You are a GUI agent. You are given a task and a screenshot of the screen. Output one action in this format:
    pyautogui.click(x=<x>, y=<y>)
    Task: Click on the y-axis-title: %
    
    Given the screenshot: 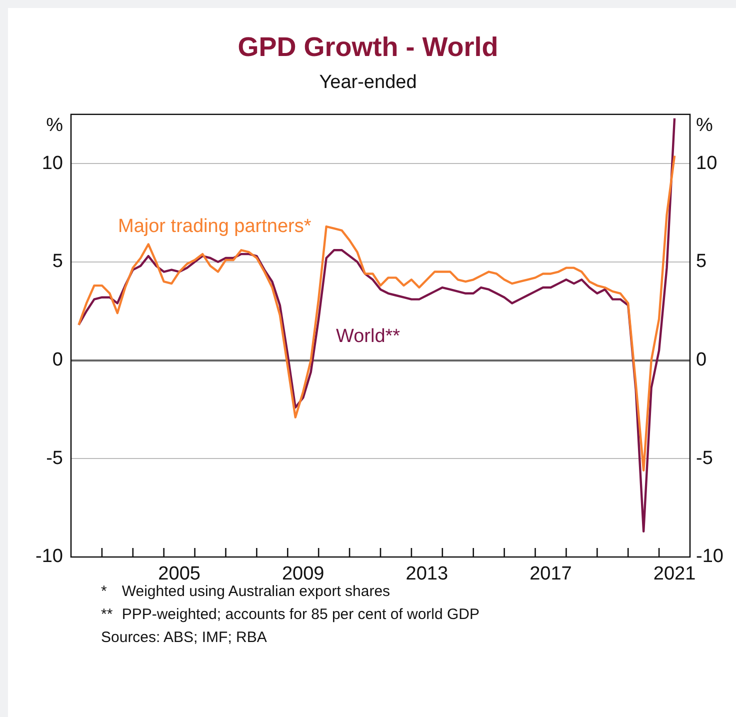 What is the action you would take?
    pyautogui.click(x=55, y=125)
    